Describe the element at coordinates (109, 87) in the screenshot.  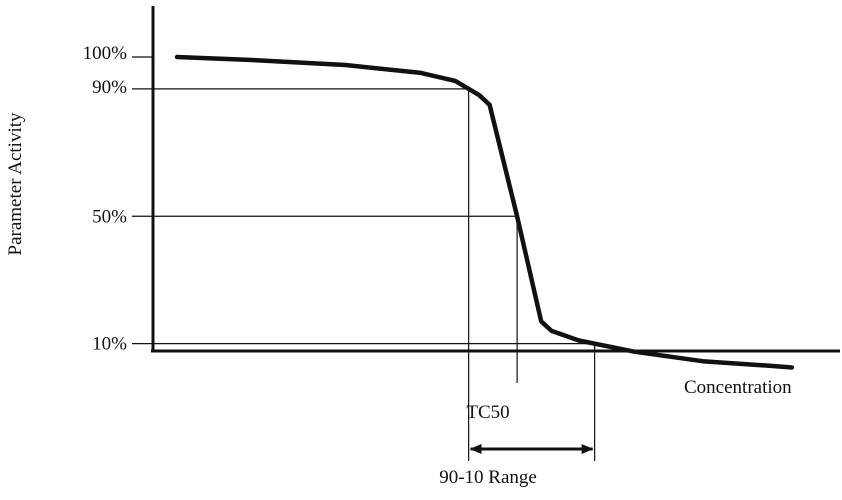
I see `y-tick-label: 90%` at that location.